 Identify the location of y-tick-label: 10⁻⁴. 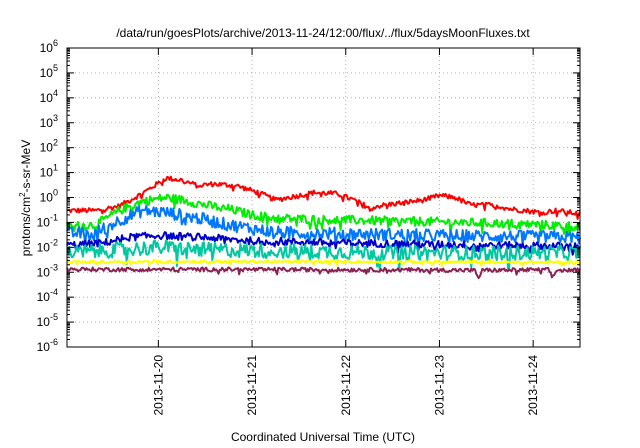
(47, 295).